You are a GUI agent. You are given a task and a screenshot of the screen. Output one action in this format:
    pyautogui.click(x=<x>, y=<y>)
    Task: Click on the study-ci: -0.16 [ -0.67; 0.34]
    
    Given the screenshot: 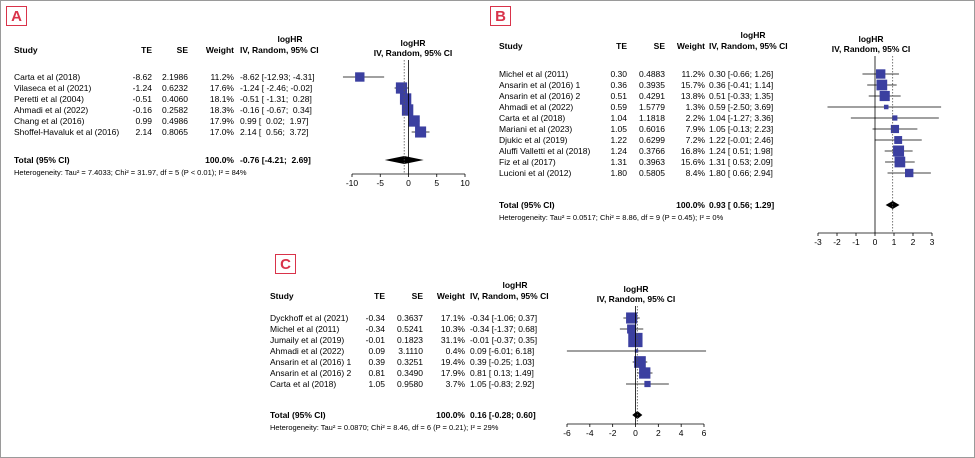 What is the action you would take?
    pyautogui.click(x=276, y=110)
    